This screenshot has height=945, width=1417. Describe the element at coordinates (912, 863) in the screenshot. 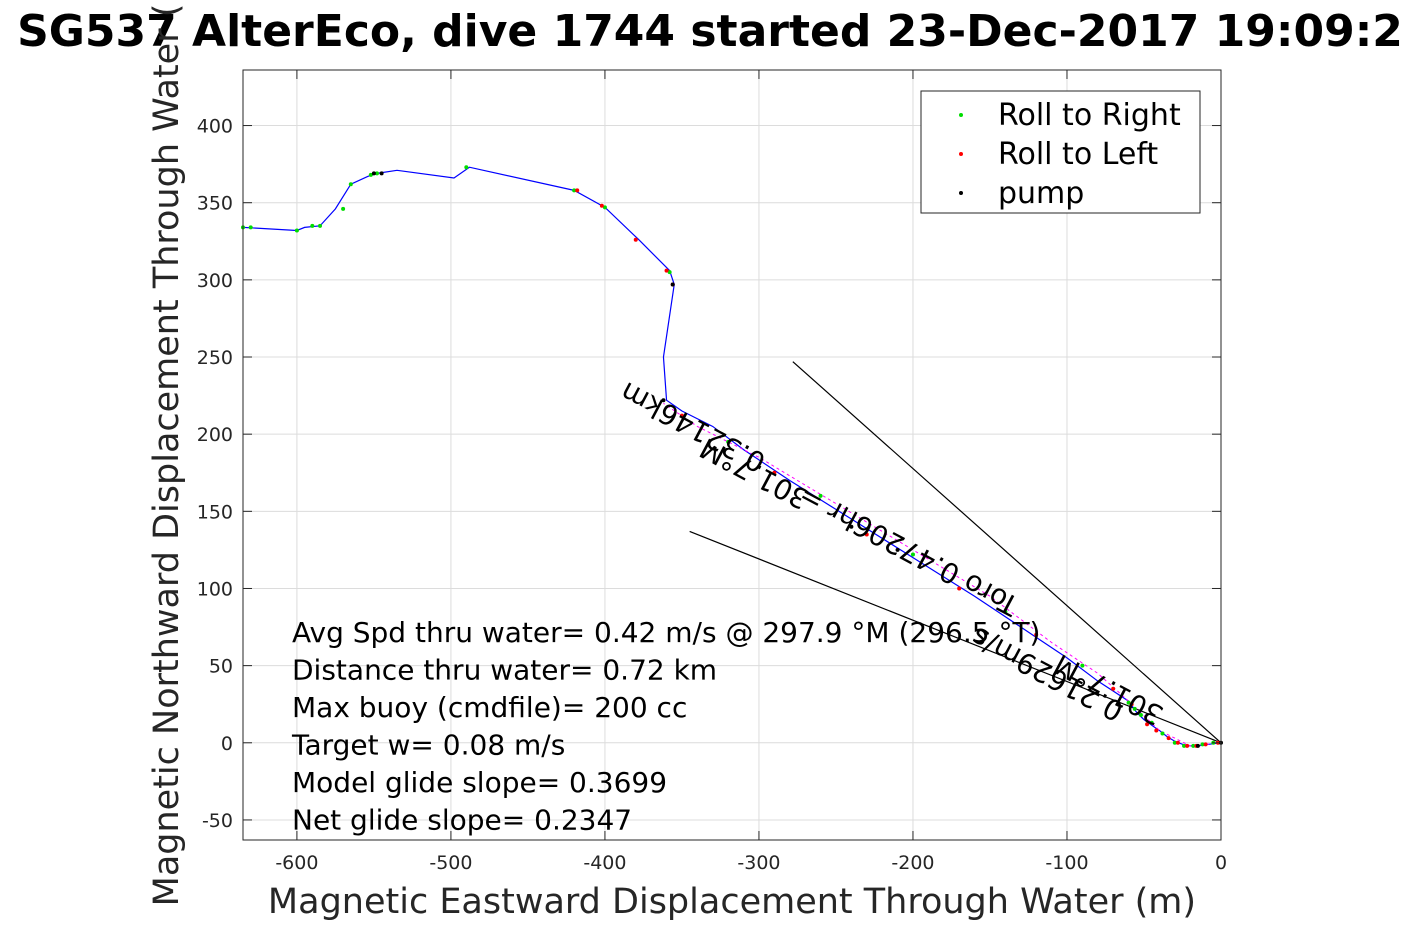

I see `x-tick-label: -200` at that location.